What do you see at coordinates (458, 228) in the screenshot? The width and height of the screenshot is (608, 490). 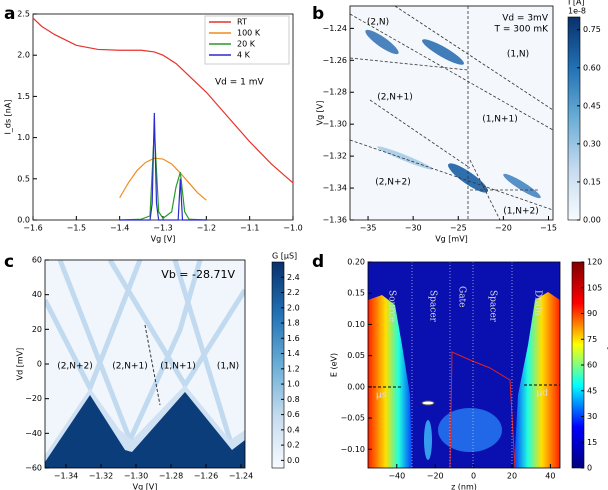 I see `x-tick-label: −25` at bounding box center [458, 228].